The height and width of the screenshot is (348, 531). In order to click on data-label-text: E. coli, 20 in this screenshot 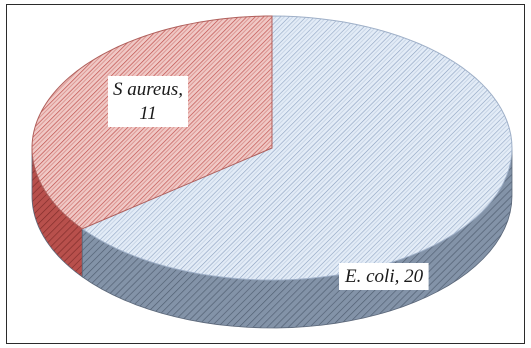, I will do `click(384, 276)`.